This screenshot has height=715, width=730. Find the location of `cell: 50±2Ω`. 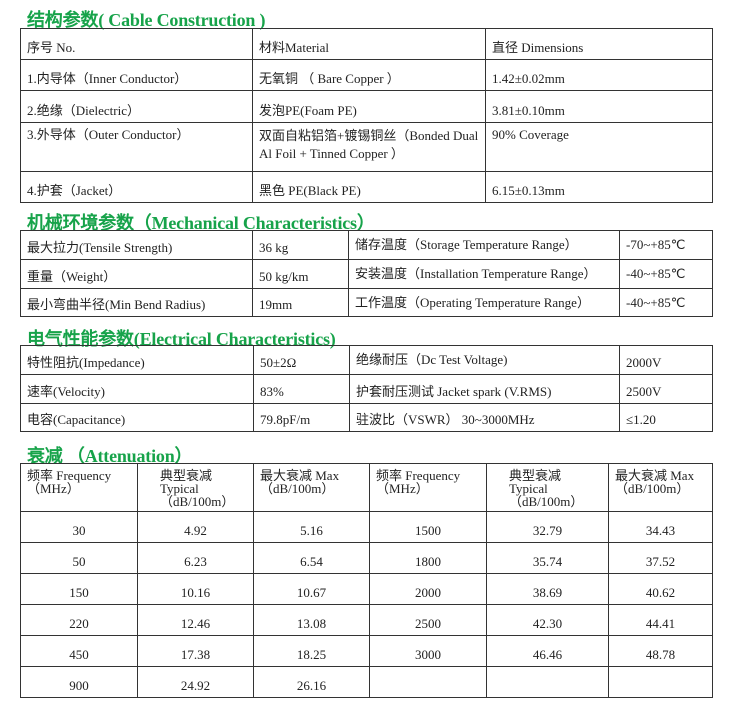

cell: 50±2Ω is located at coordinates (301, 360).